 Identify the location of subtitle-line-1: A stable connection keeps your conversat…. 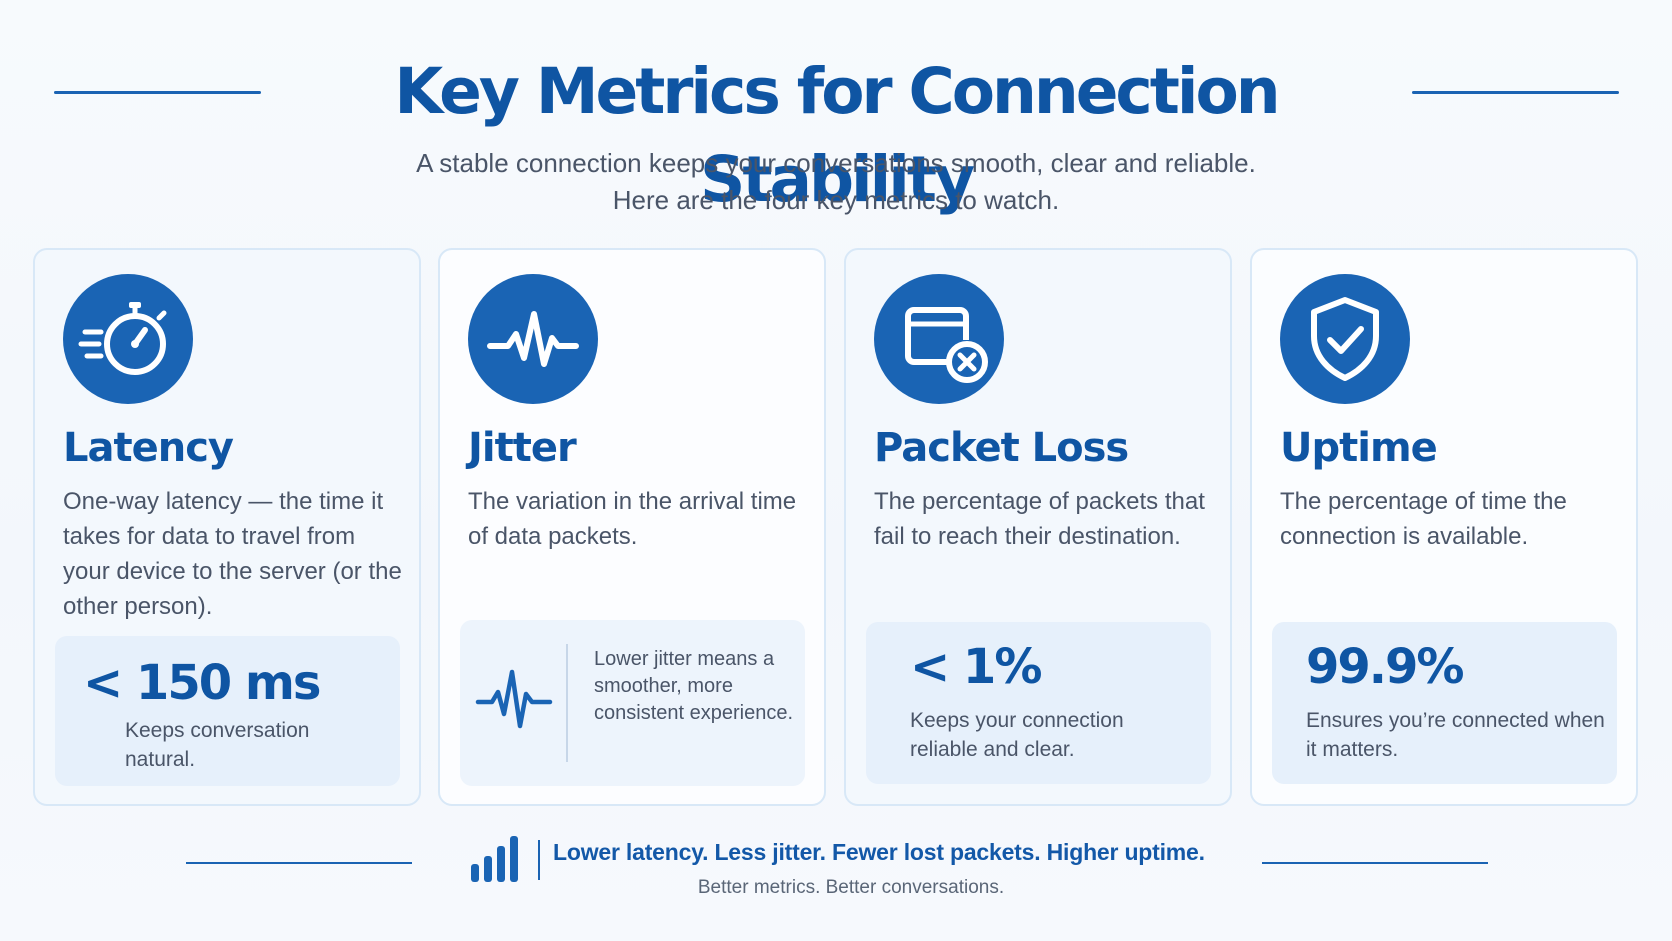
(836, 163).